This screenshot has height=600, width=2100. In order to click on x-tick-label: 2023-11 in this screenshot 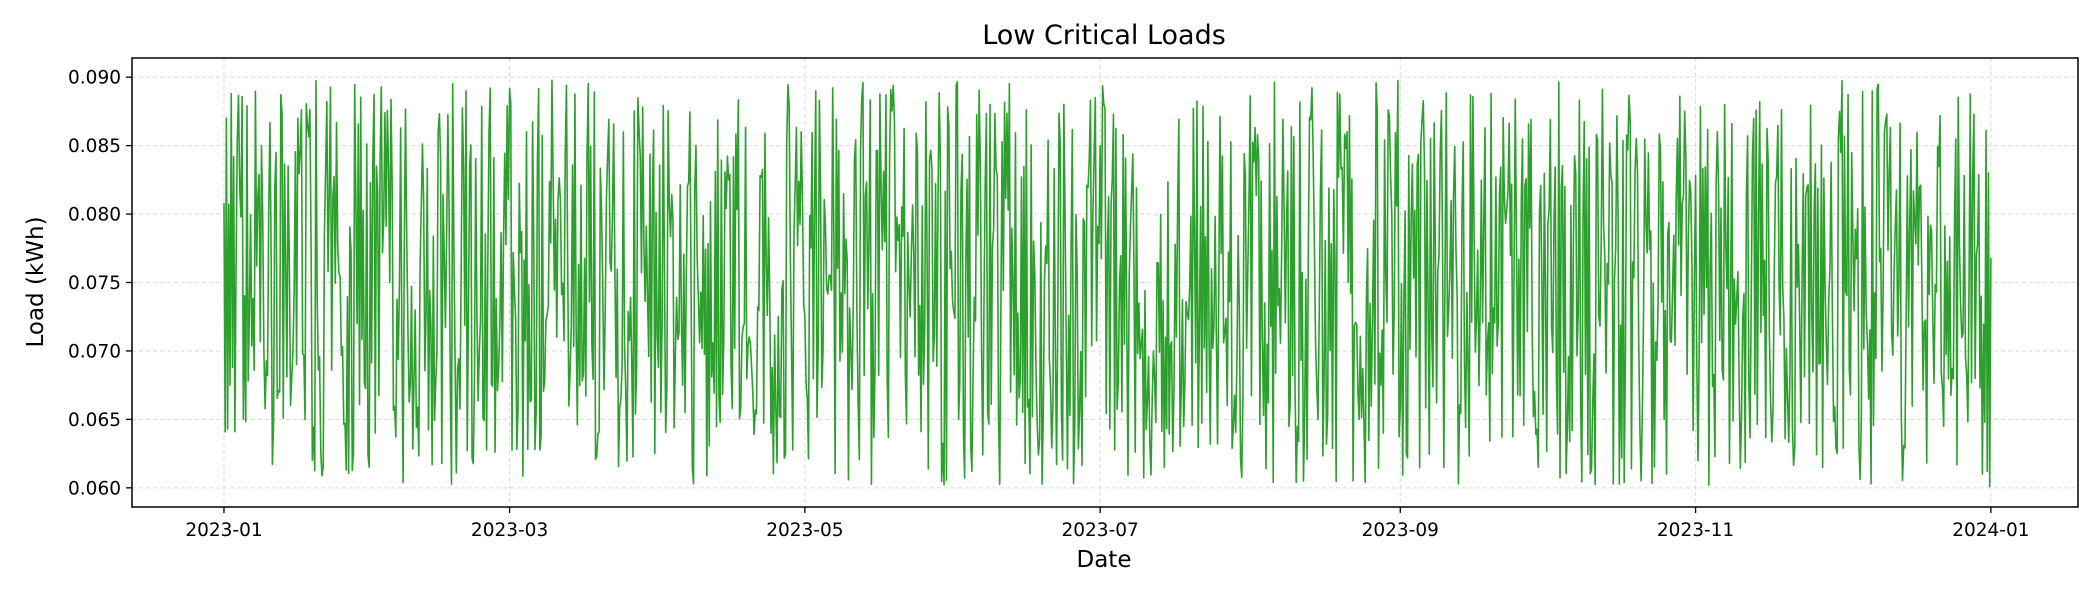, I will do `click(1695, 530)`.